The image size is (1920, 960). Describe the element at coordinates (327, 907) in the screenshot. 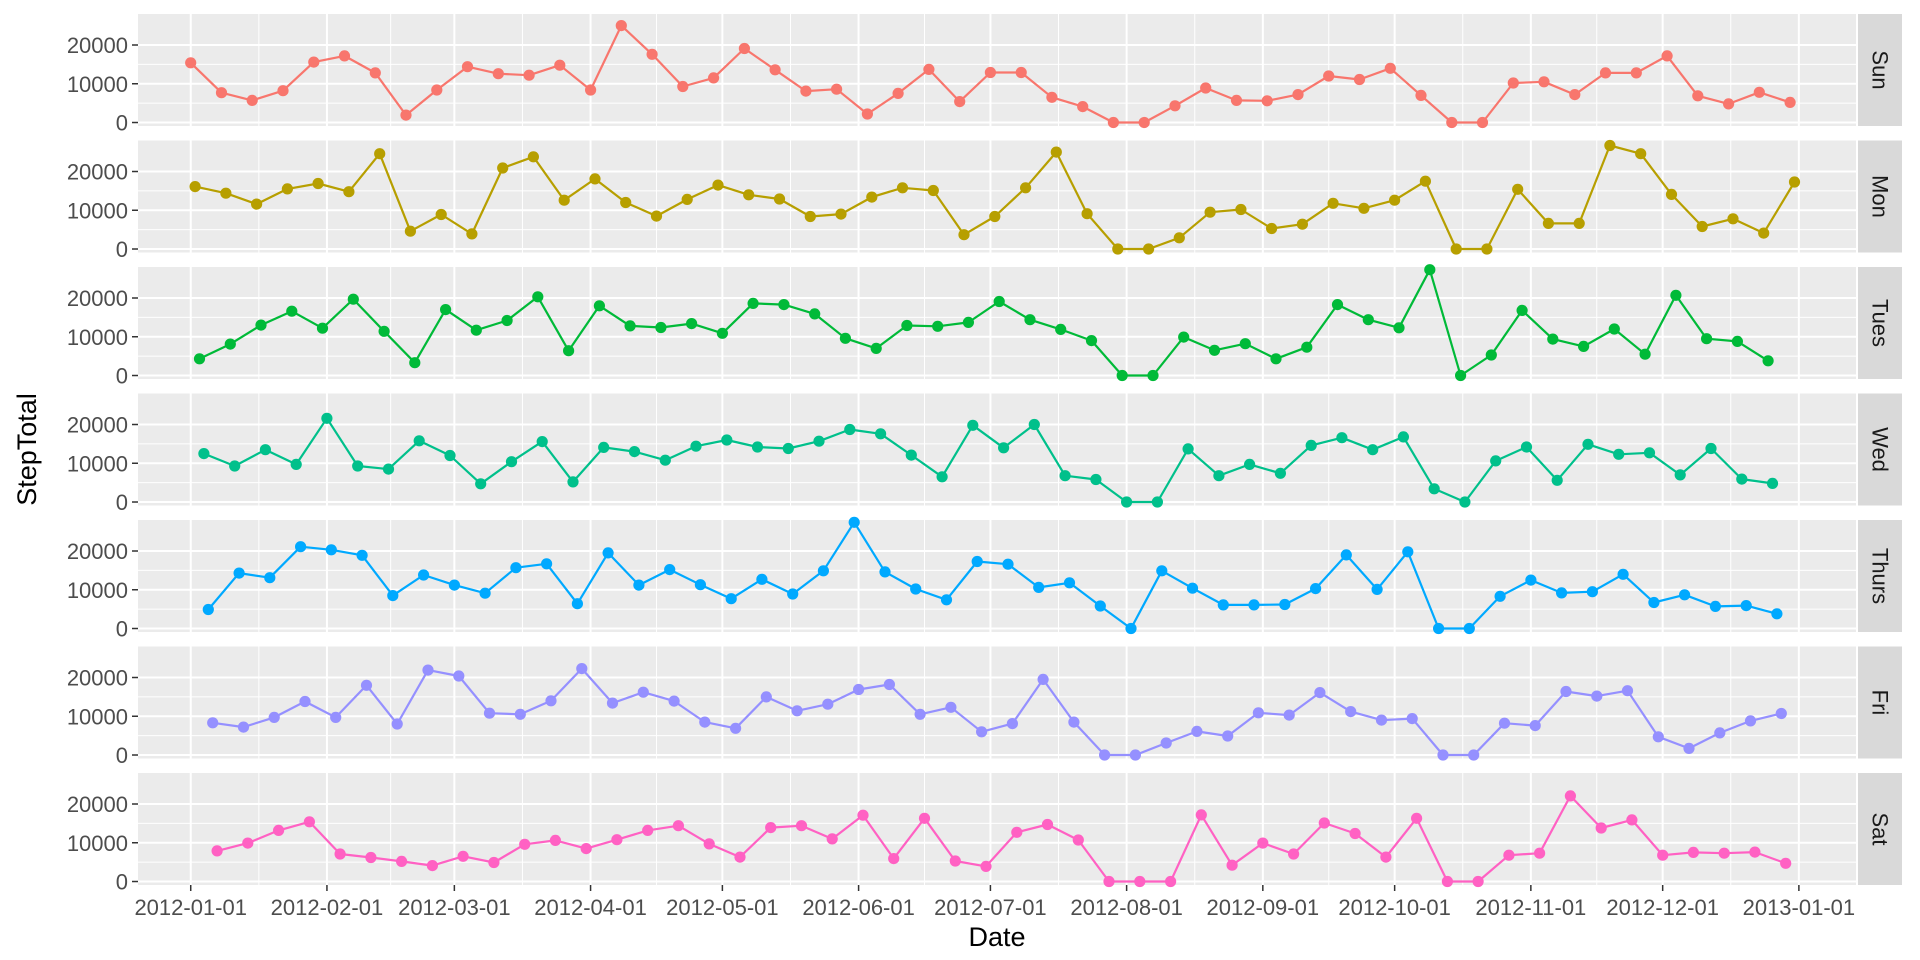

I see `x-tick-label: 2012-02-01` at that location.